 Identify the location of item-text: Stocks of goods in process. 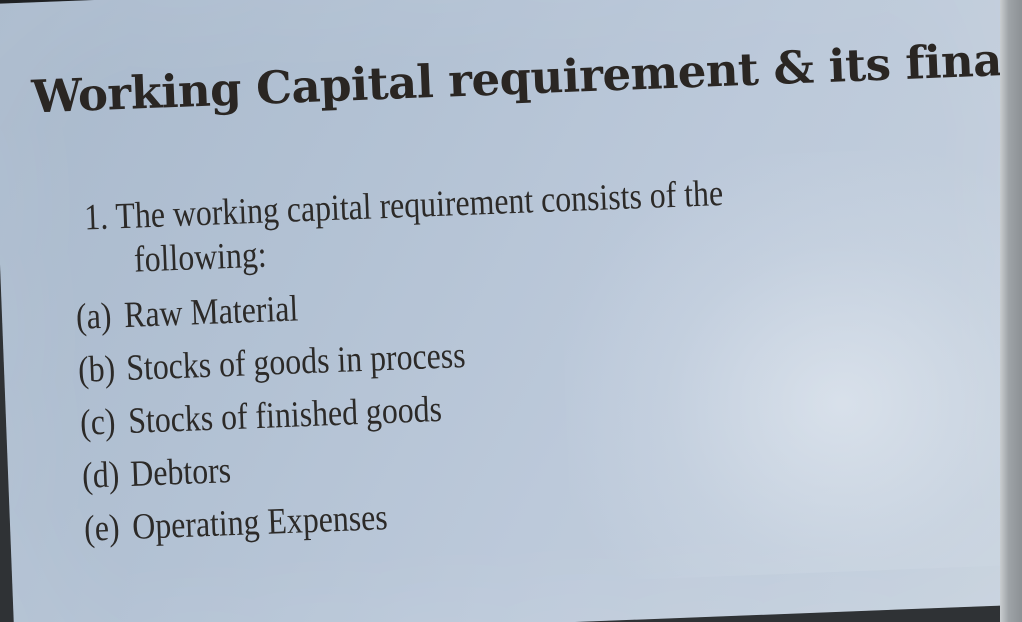
(296, 362).